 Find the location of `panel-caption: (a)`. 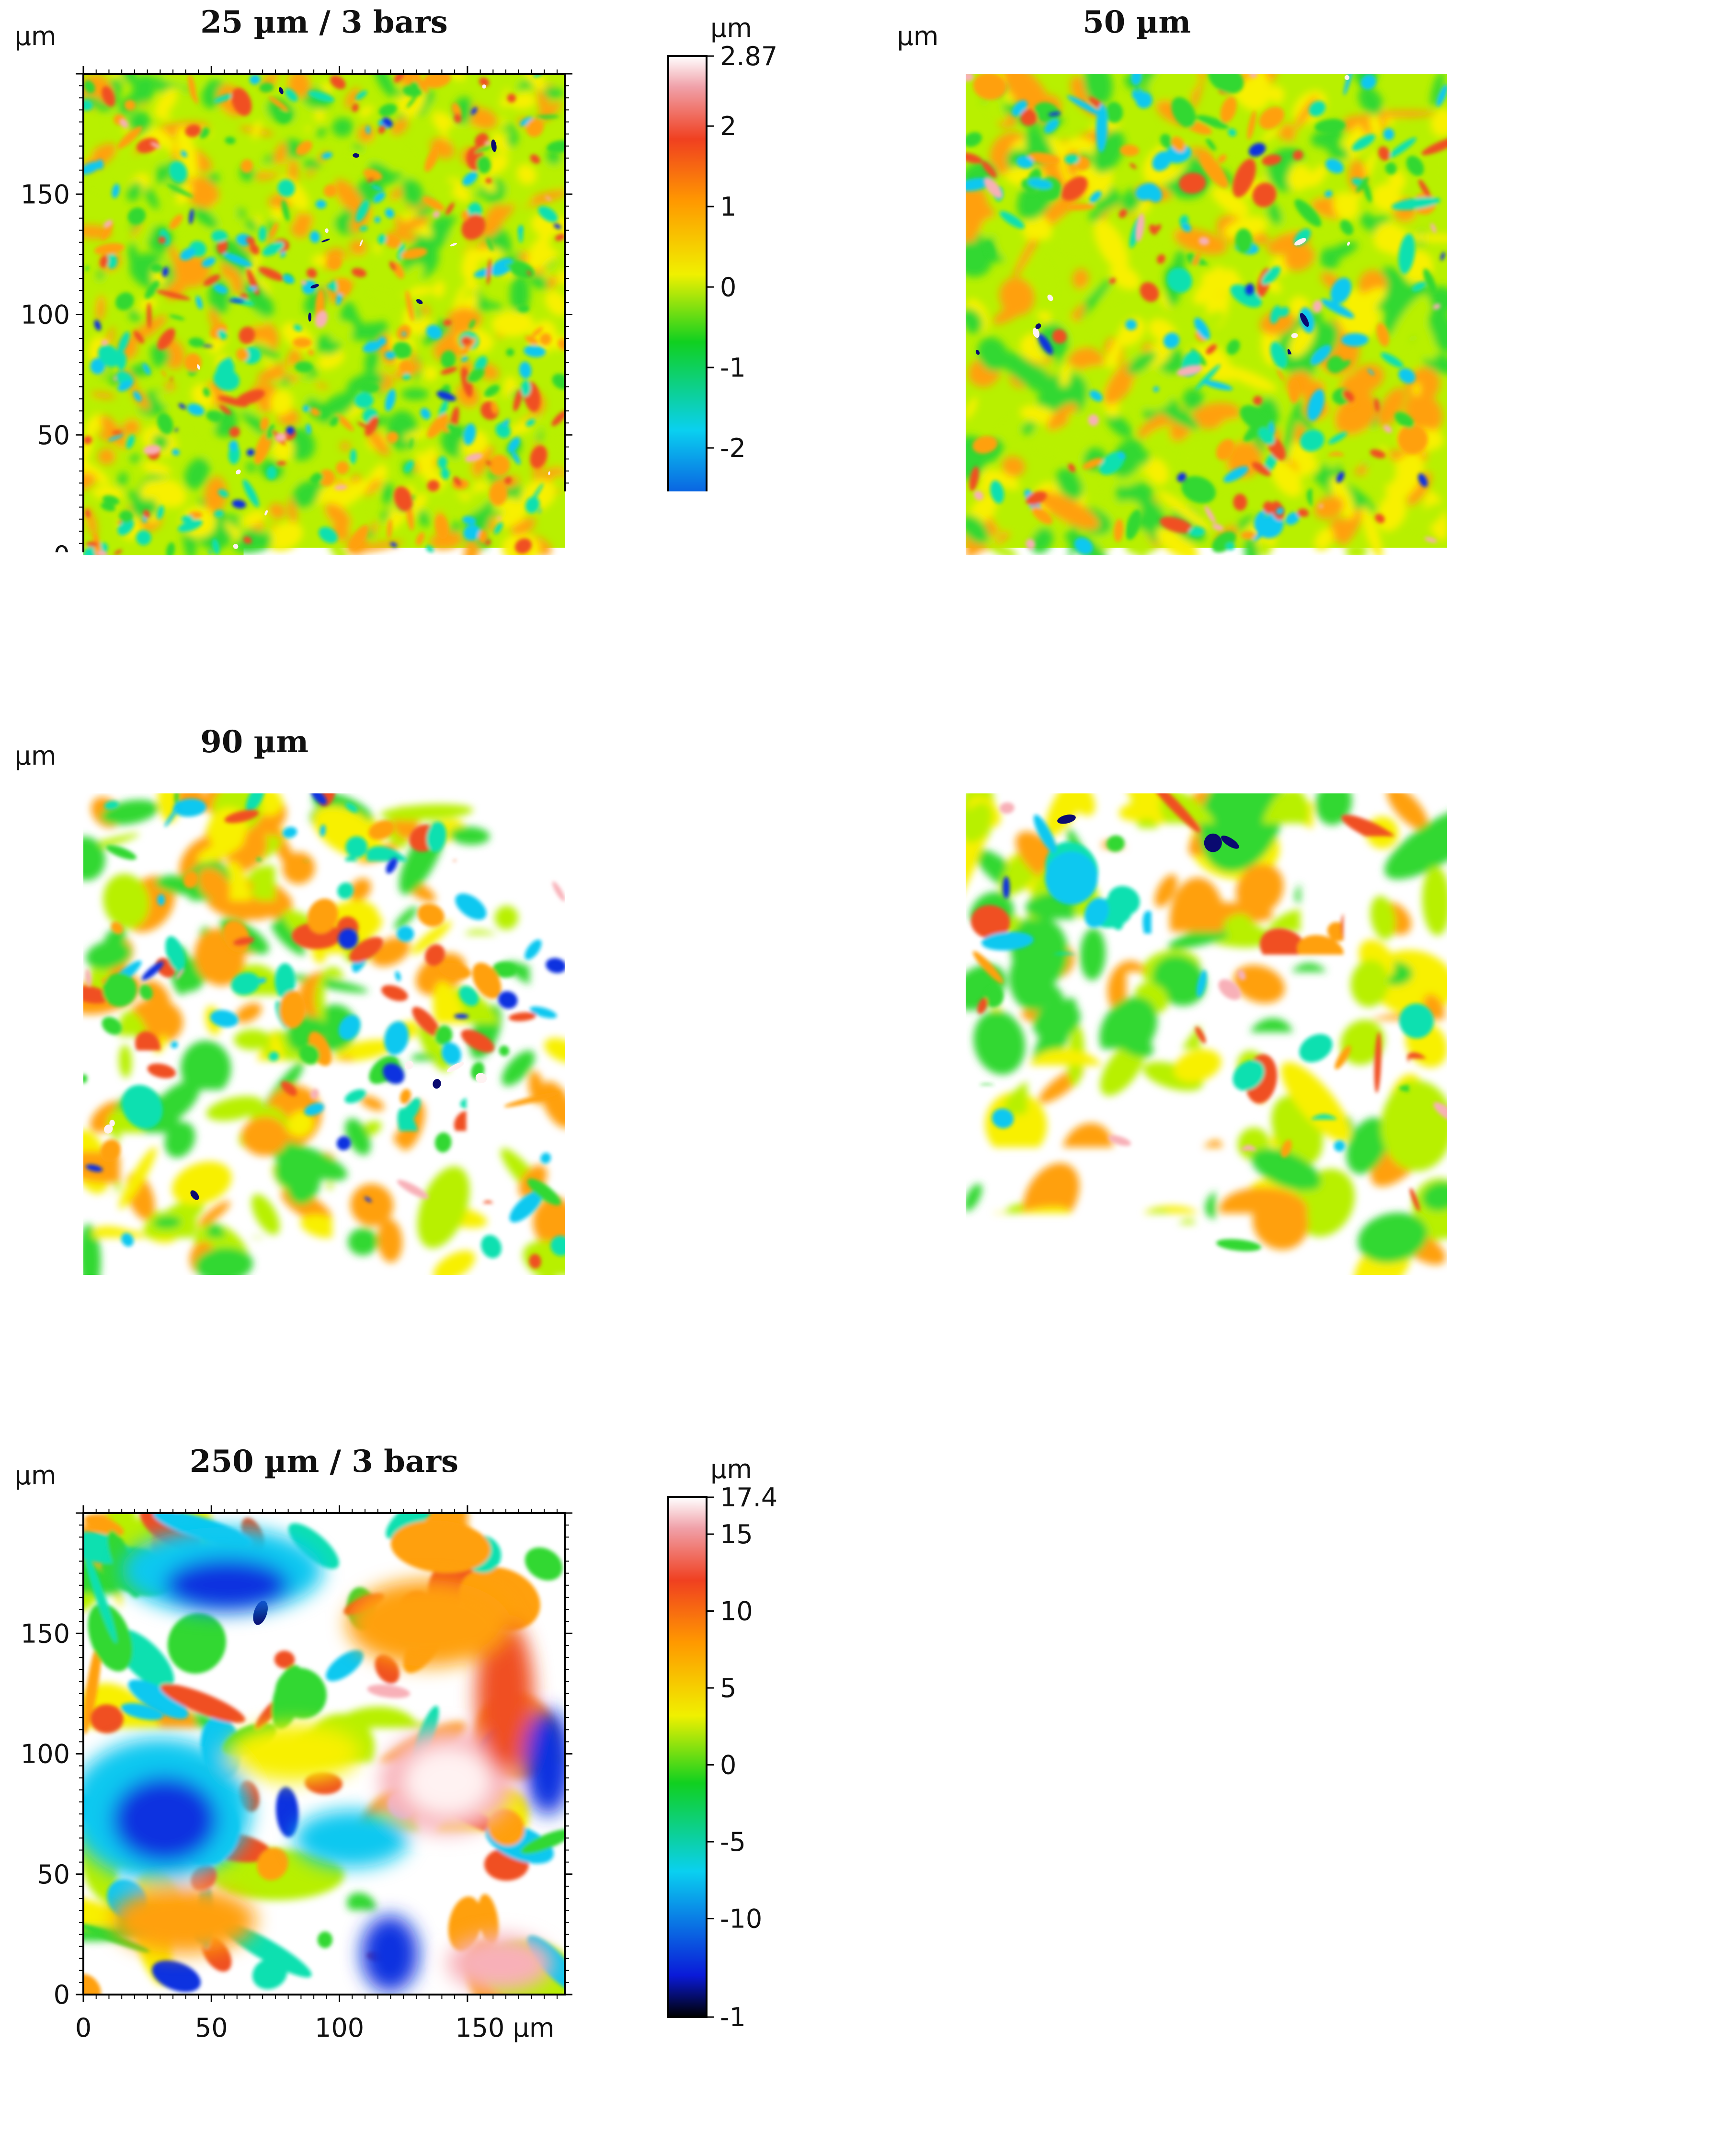

panel-caption: (a) is located at coordinates (418, 679).